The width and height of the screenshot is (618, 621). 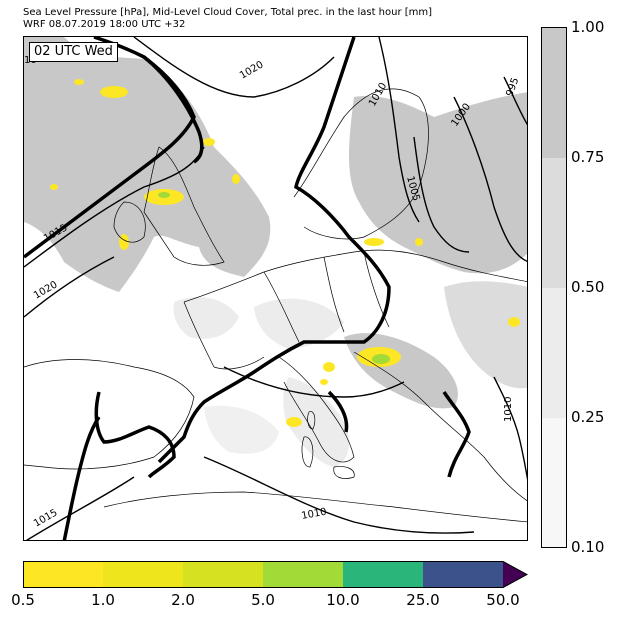 I want to click on coast-continent, so click(x=355, y=276).